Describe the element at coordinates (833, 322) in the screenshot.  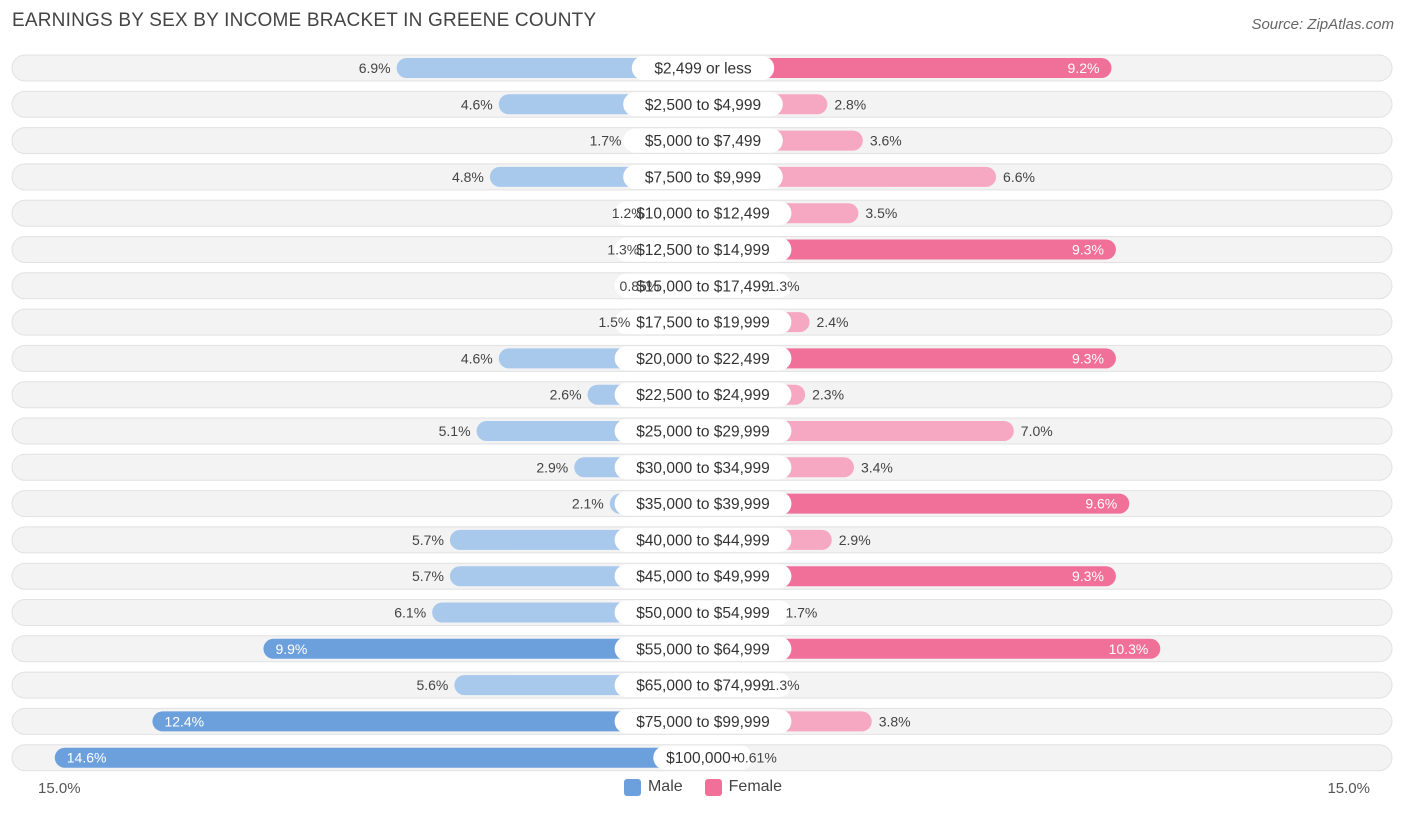
I see `value-label-female: 2.4%` at that location.